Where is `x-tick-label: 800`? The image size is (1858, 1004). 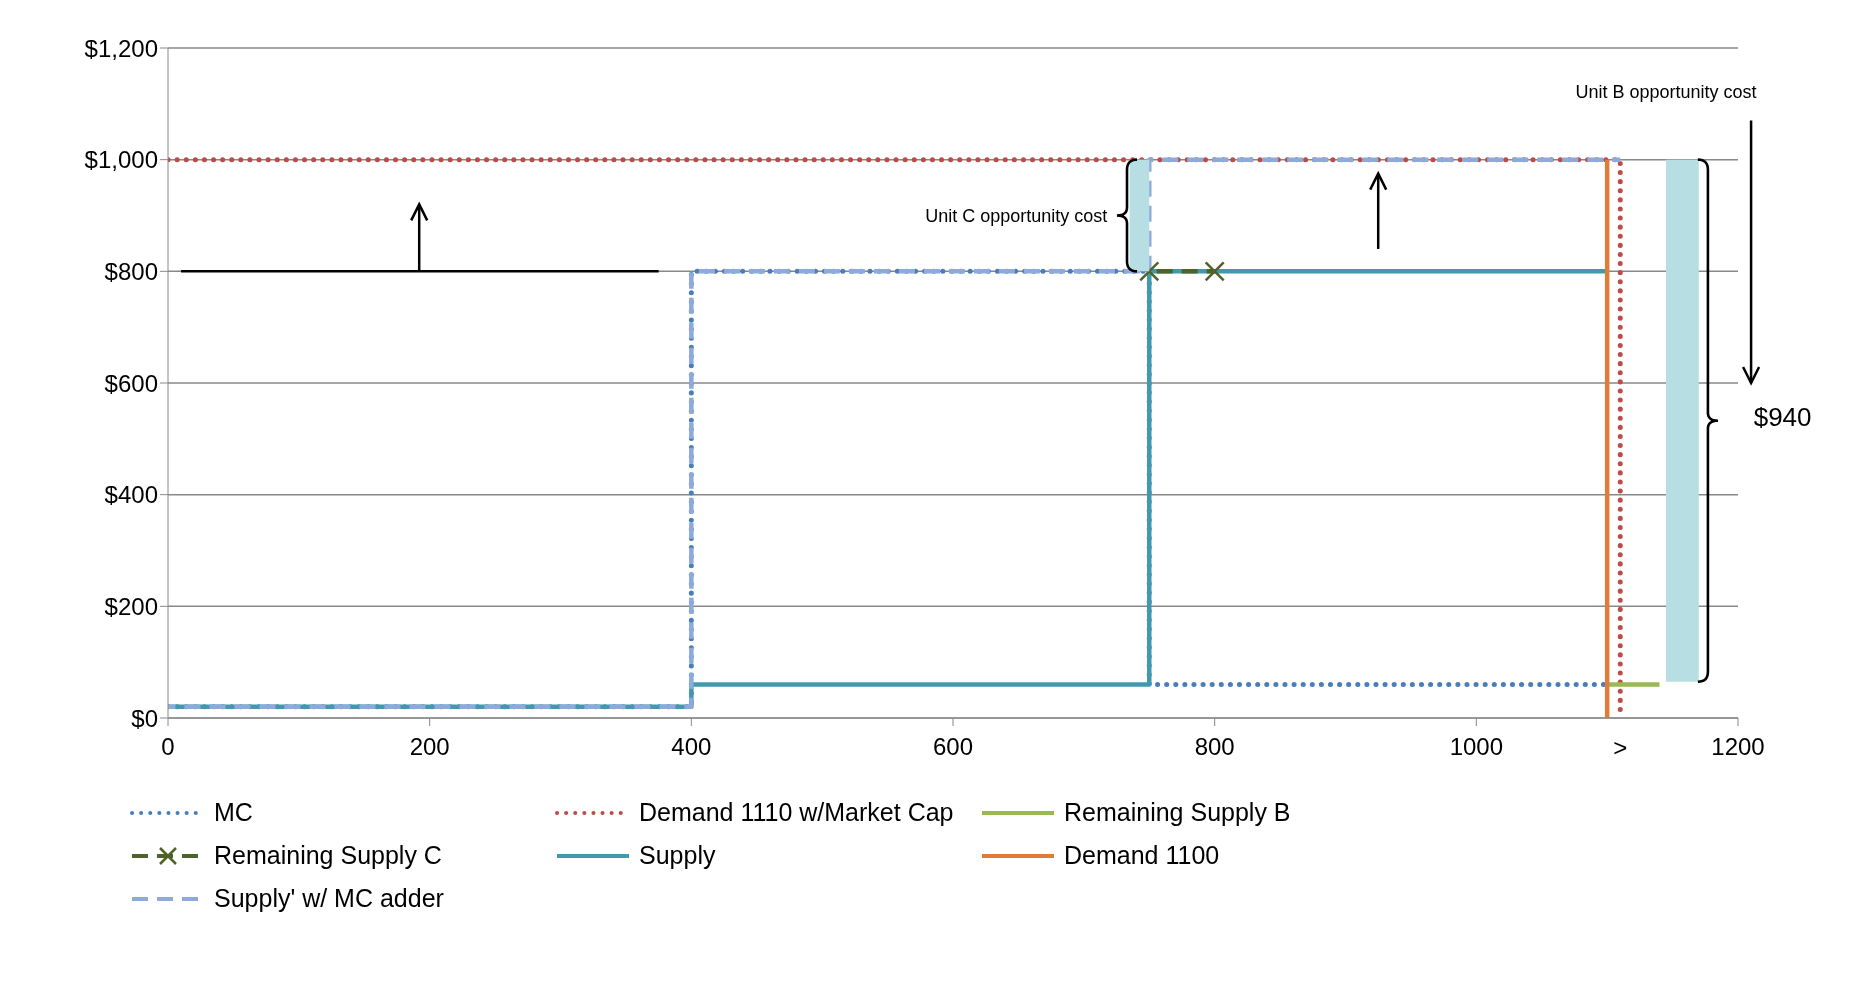
x-tick-label: 800 is located at coordinates (1214, 747).